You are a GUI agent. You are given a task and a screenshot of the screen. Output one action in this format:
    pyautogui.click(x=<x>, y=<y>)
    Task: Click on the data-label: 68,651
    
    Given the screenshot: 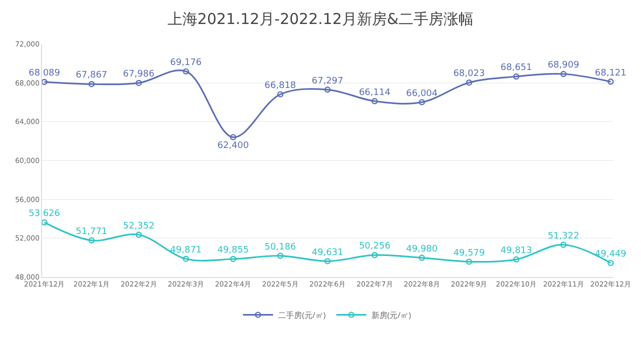 What is the action you would take?
    pyautogui.click(x=516, y=68)
    